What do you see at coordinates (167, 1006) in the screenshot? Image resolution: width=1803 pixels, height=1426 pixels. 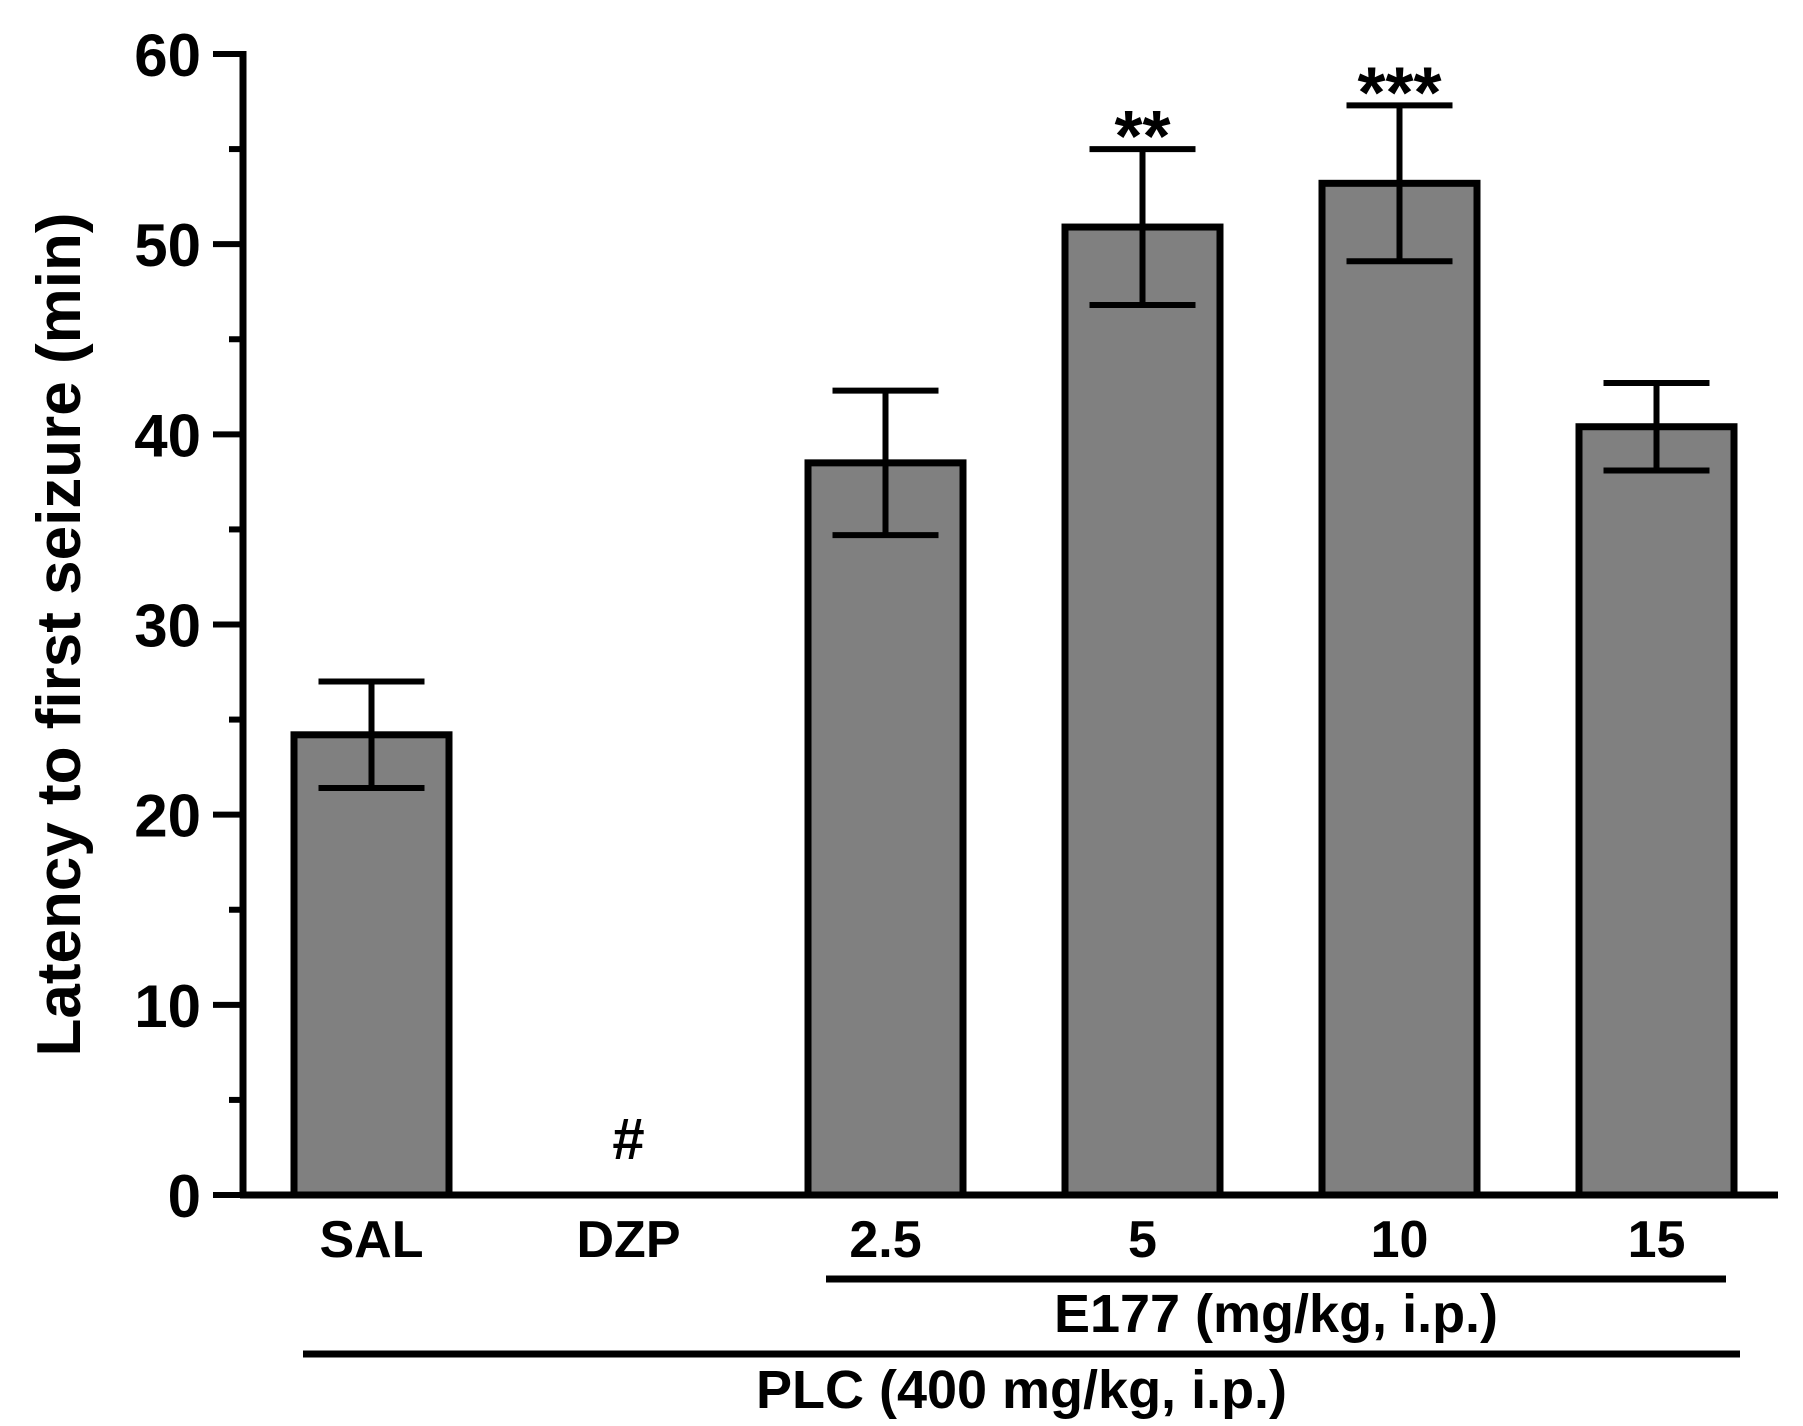 I see `y-tick-label: 10` at bounding box center [167, 1006].